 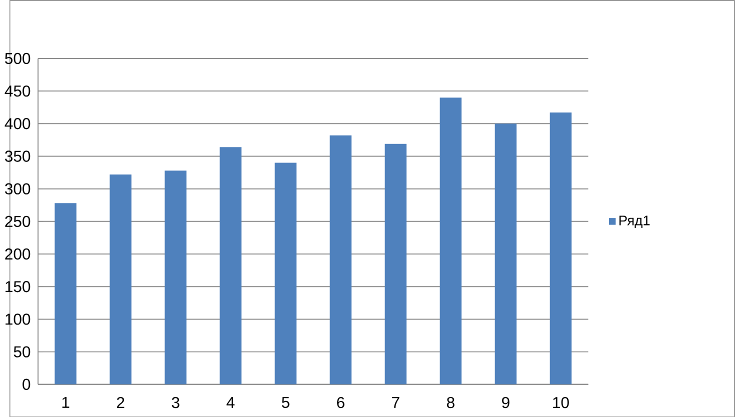 I want to click on x-tick-label: 8, so click(x=450, y=402).